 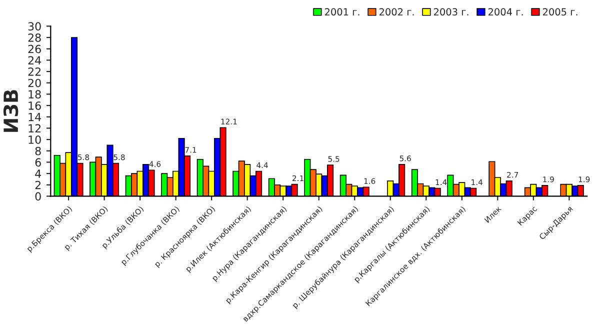 What do you see at coordinates (38, 185) in the screenshot?
I see `y-tick-label: 2` at bounding box center [38, 185].